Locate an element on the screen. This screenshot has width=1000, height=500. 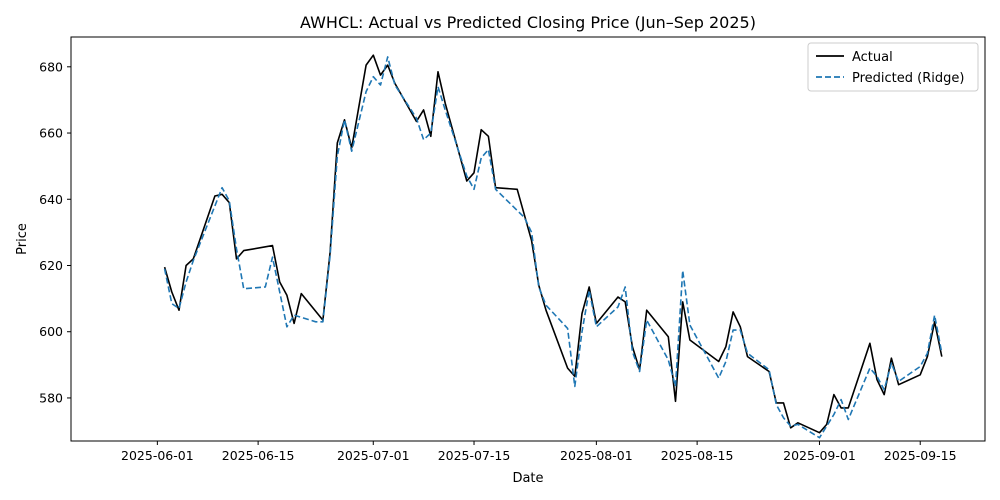
legend-label-predicted: Predicted (Ridge) is located at coordinates (908, 78).